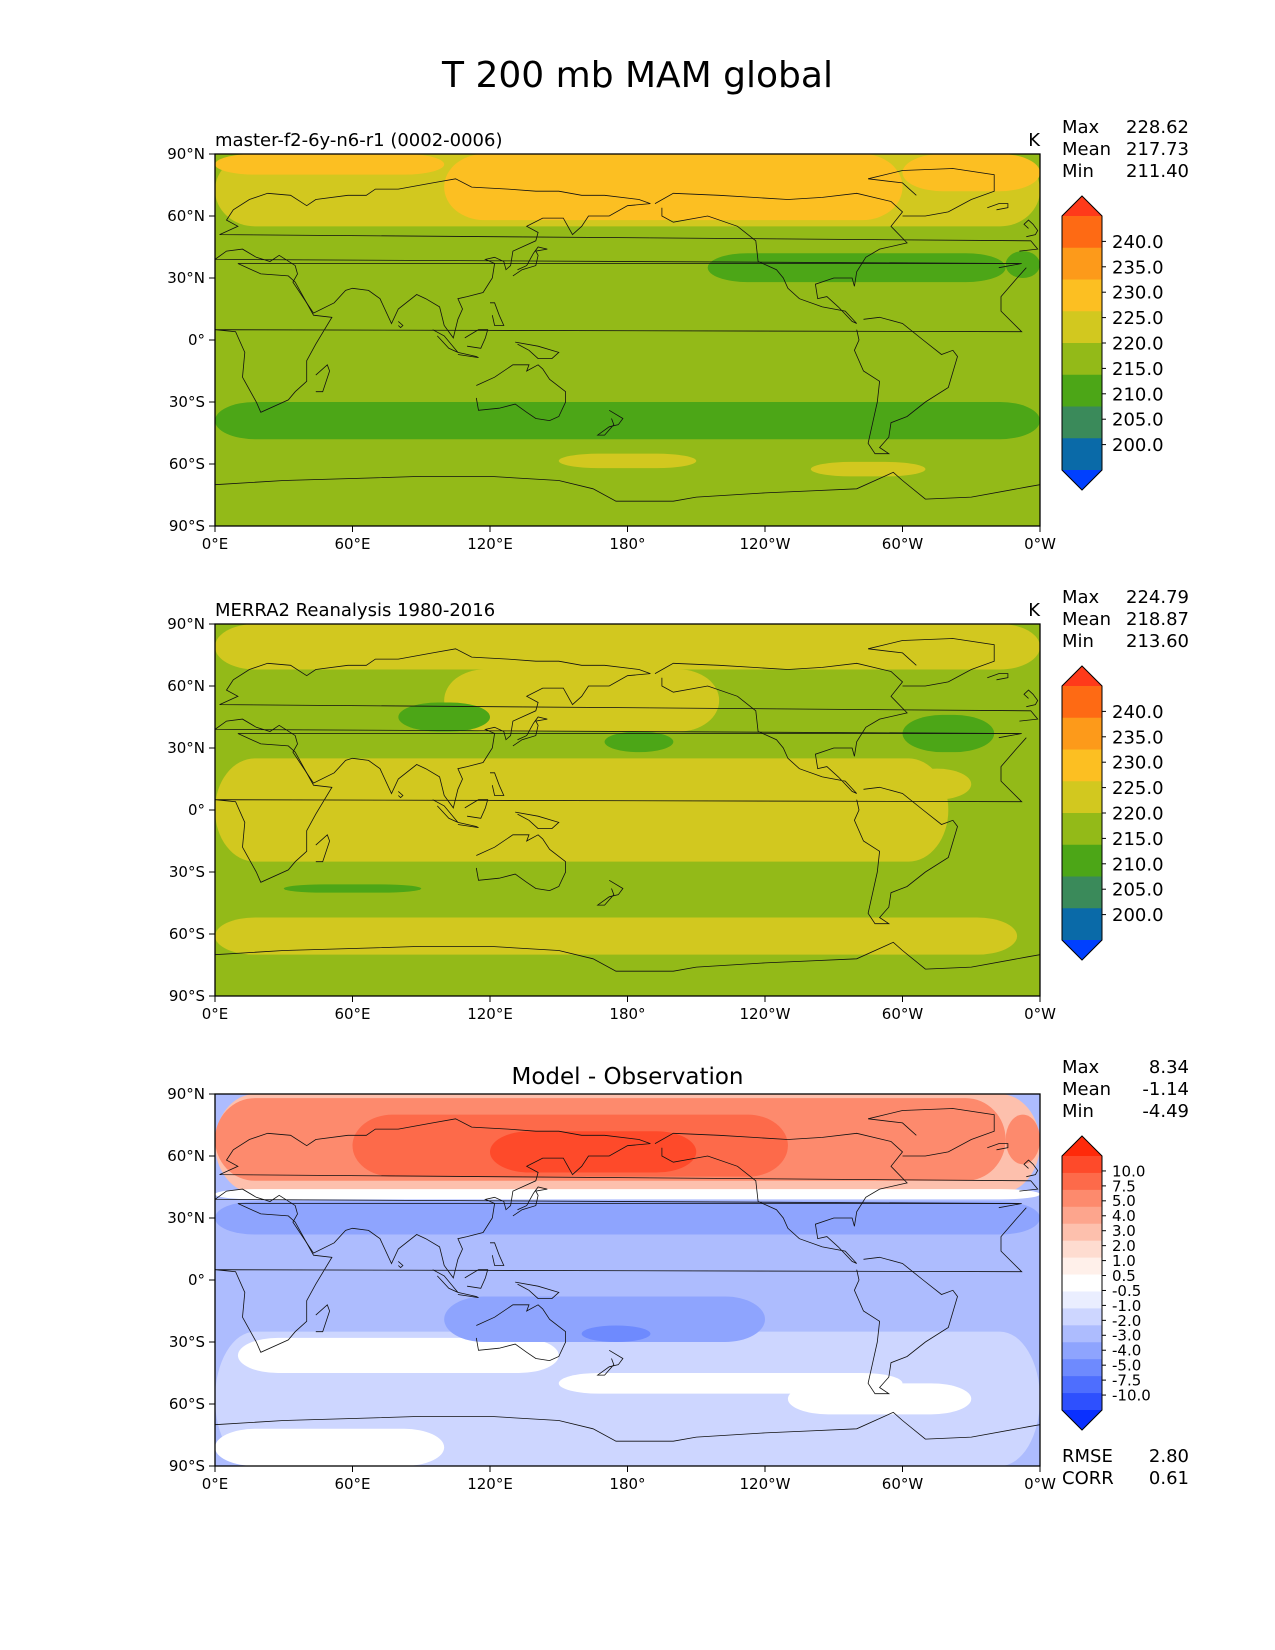 The image size is (1275, 1650). Describe the element at coordinates (1078, 171) in the screenshot. I see `stat-label: Min` at that location.